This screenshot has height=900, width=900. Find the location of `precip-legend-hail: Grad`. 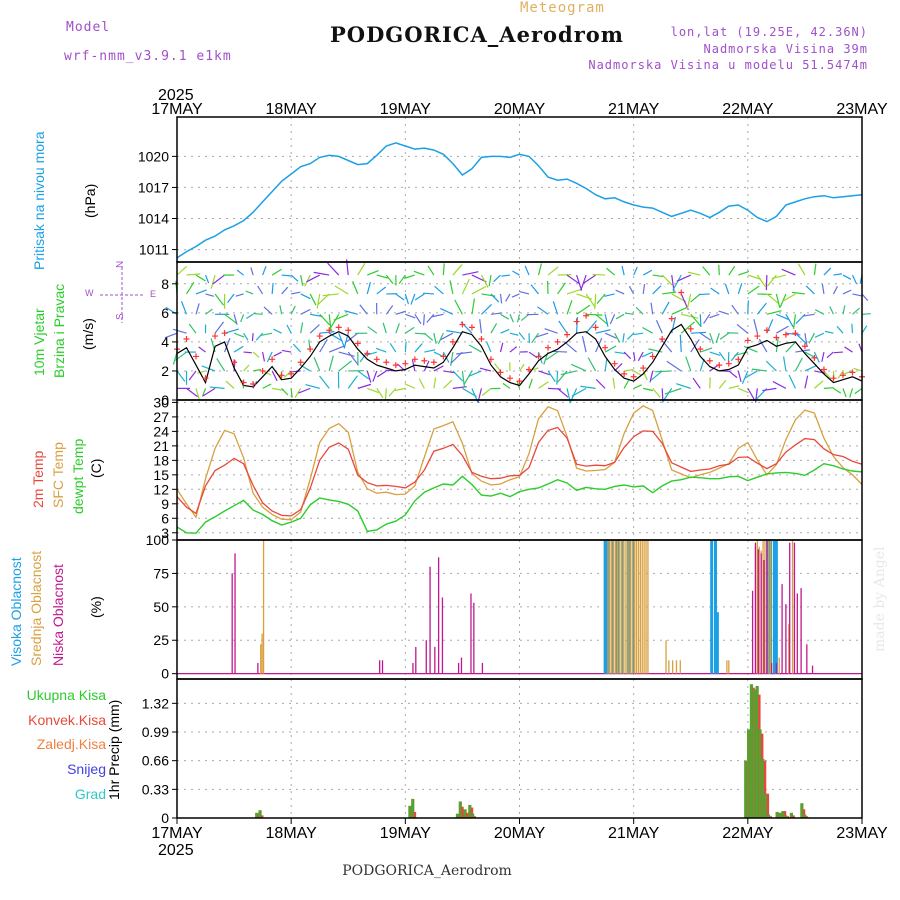

precip-legend-hail: Grad is located at coordinates (90, 794).